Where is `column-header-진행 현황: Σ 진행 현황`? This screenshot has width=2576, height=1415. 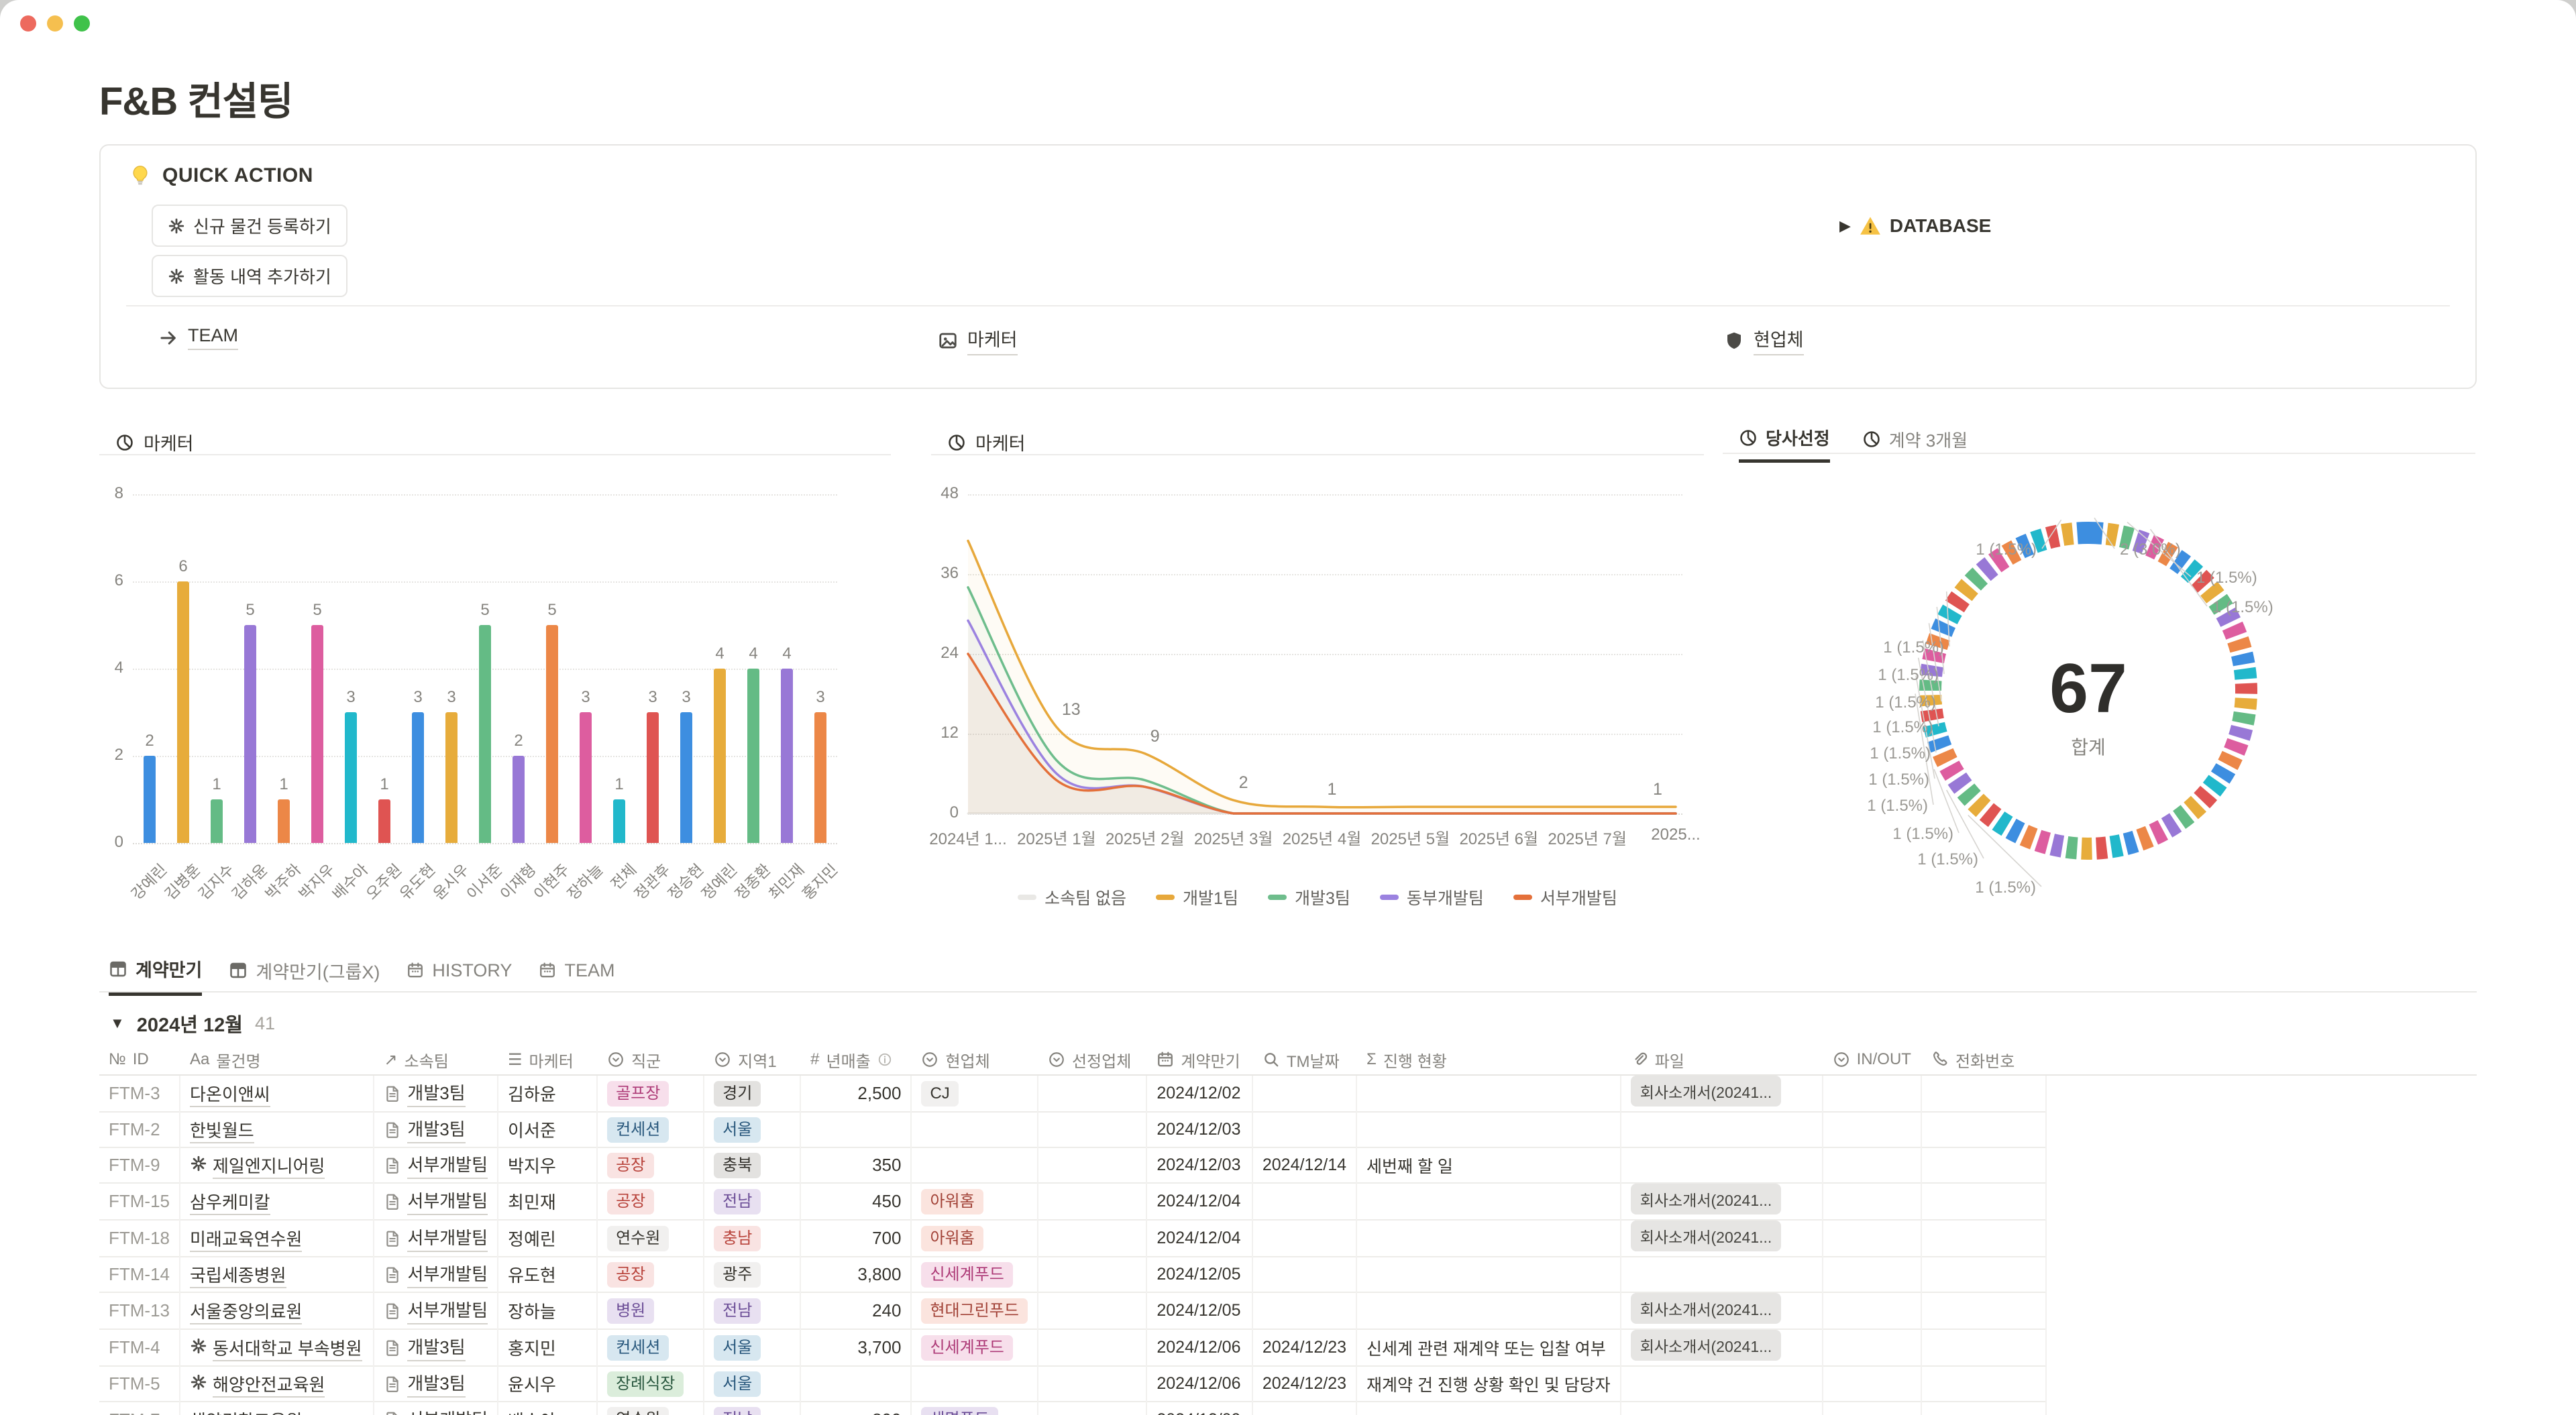
column-header-진행 현황: Σ 진행 현황 is located at coordinates (1488, 1060).